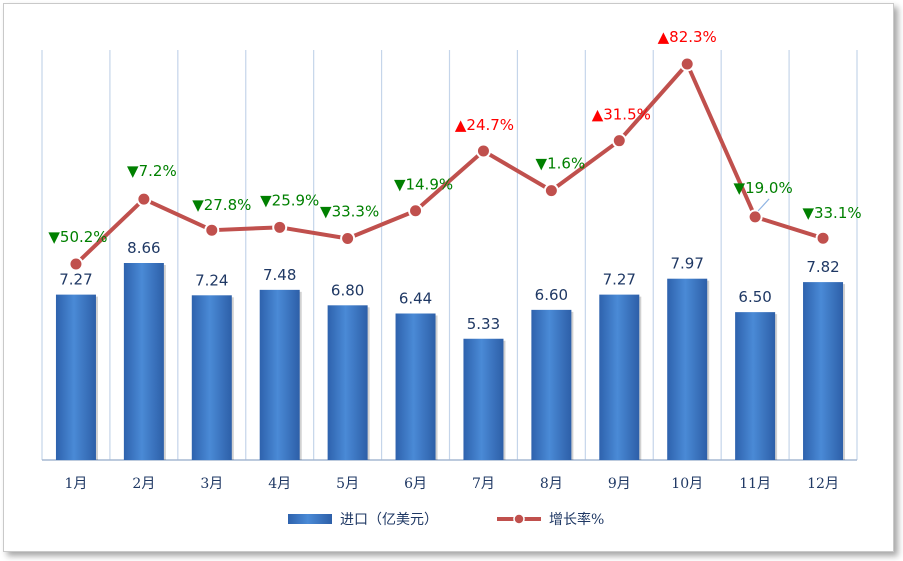 The image size is (903, 561). What do you see at coordinates (687, 264) in the screenshot?
I see `bar-value-label: 7.97` at bounding box center [687, 264].